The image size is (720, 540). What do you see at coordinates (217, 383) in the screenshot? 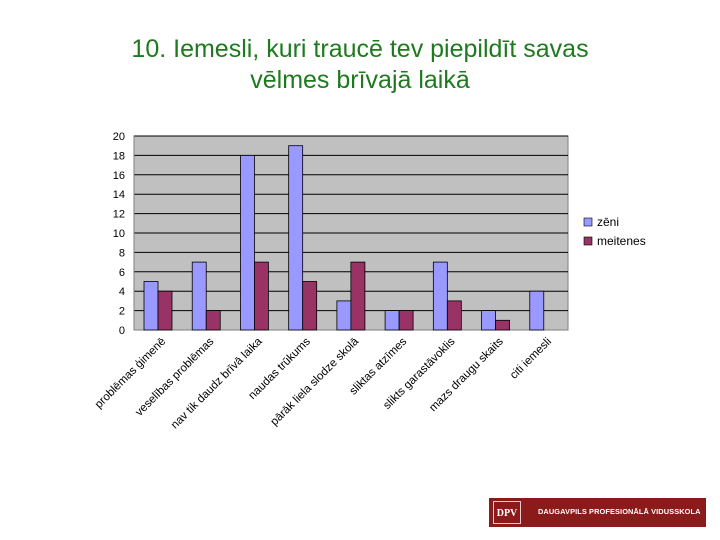
I see `x-tick-label: nav tik daudz brīvā laika` at bounding box center [217, 383].